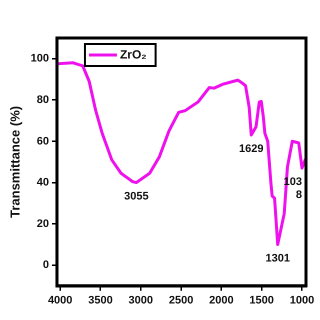  What do you see at coordinates (45, 265) in the screenshot?
I see `y-tick-label: 0` at bounding box center [45, 265].